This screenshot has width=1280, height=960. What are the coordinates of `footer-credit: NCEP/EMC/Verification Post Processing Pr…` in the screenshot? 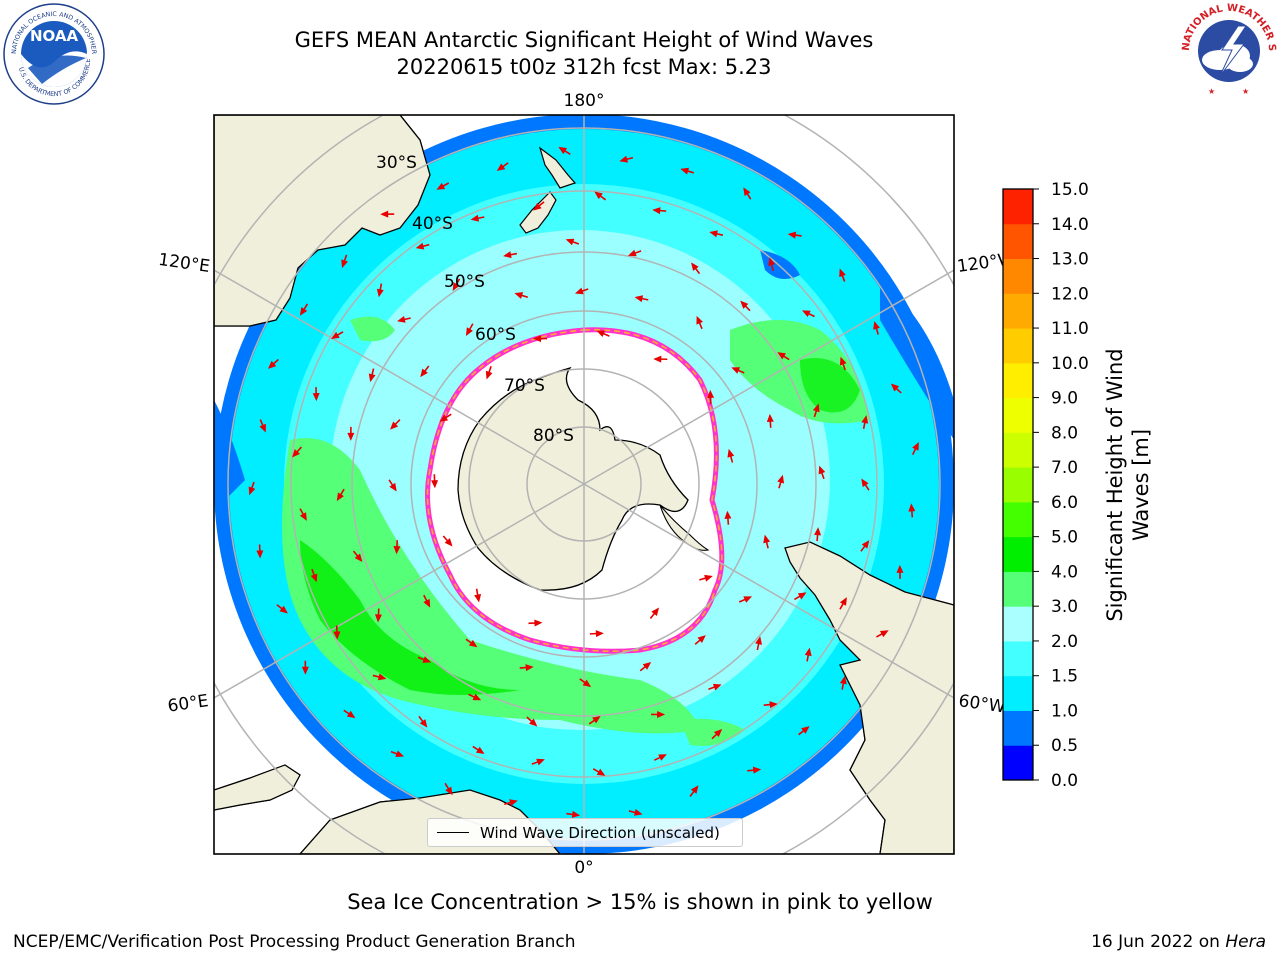 It's located at (294, 942).